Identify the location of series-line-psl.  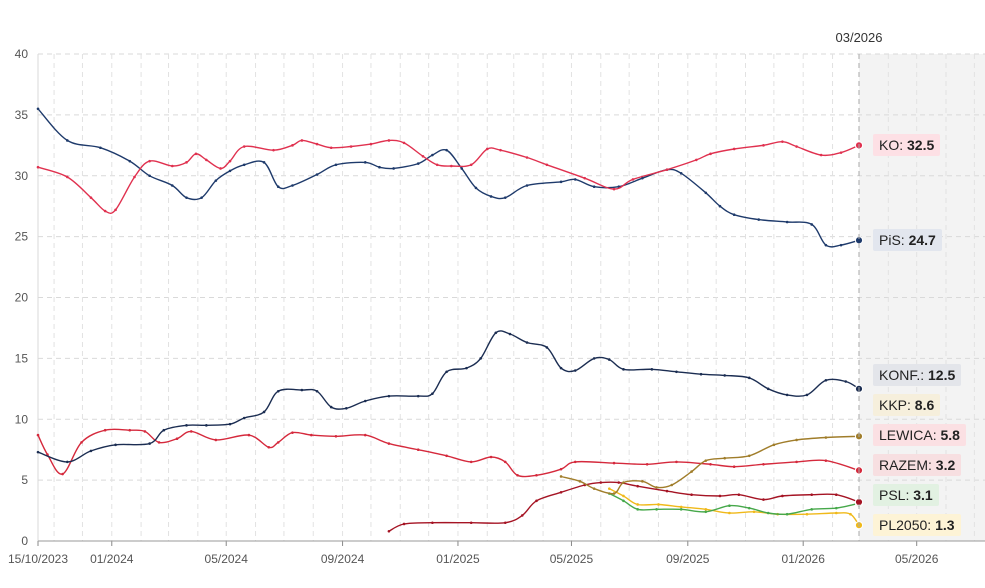
(734, 504).